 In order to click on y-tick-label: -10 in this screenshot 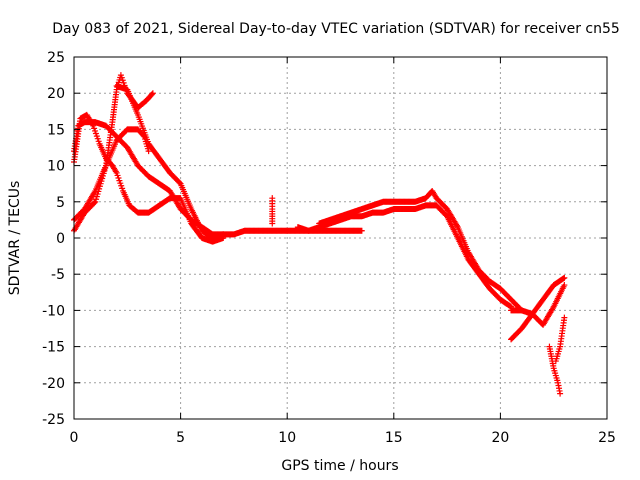, I will do `click(53, 311)`.